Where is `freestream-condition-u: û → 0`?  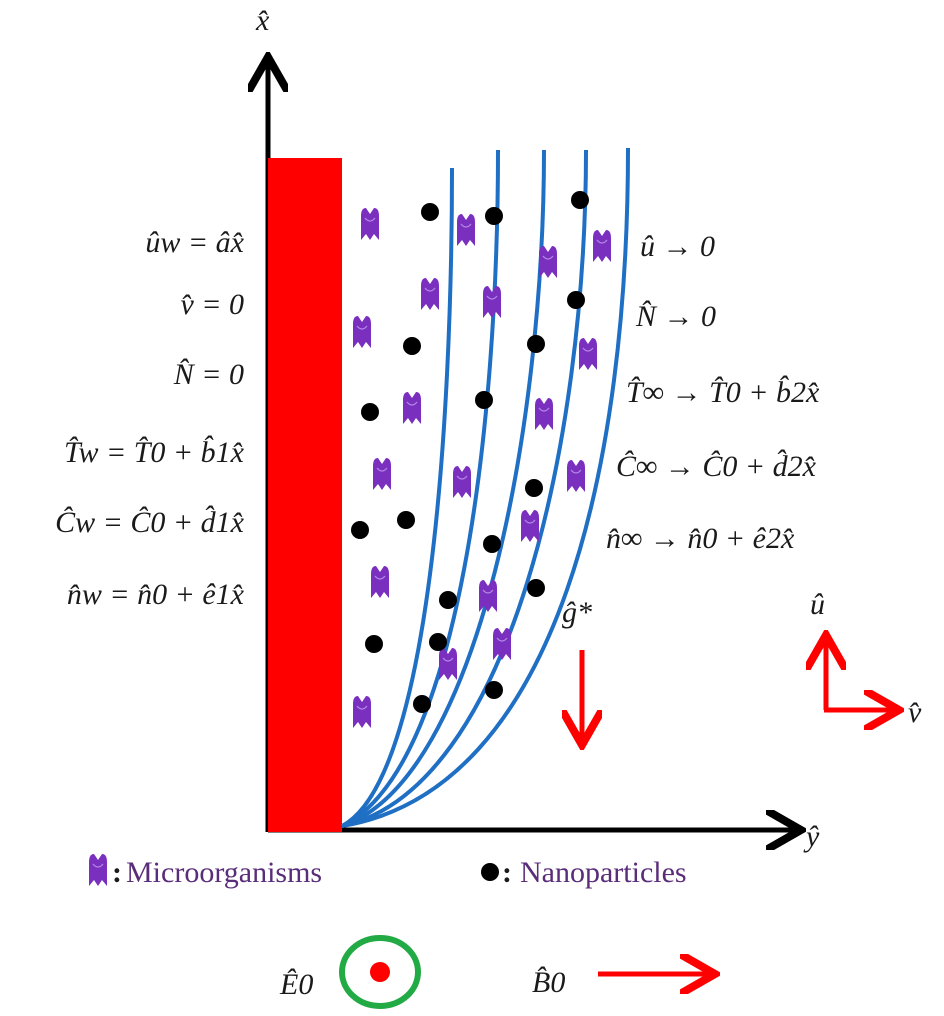
freestream-condition-u: û → 0 is located at coordinates (677, 246).